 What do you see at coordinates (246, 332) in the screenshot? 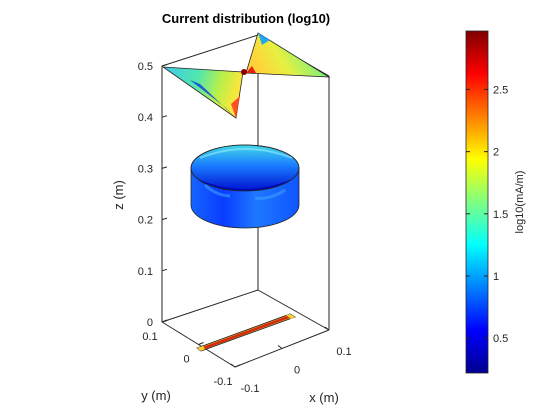
I see `feed-strip` at bounding box center [246, 332].